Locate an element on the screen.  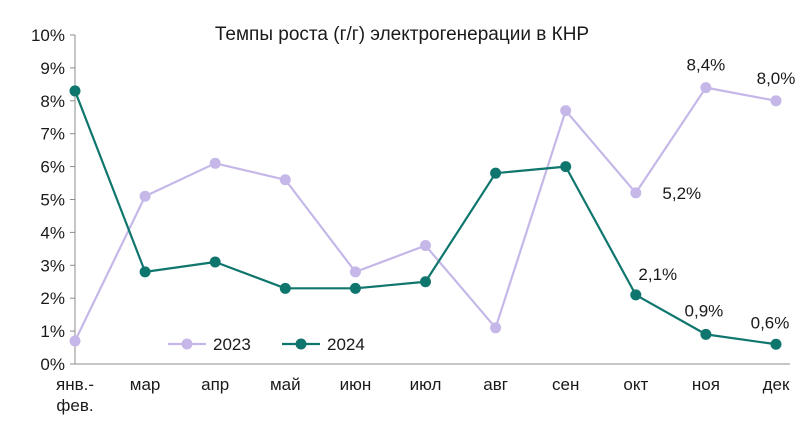
y-tick-label: 4% is located at coordinates (52, 232).